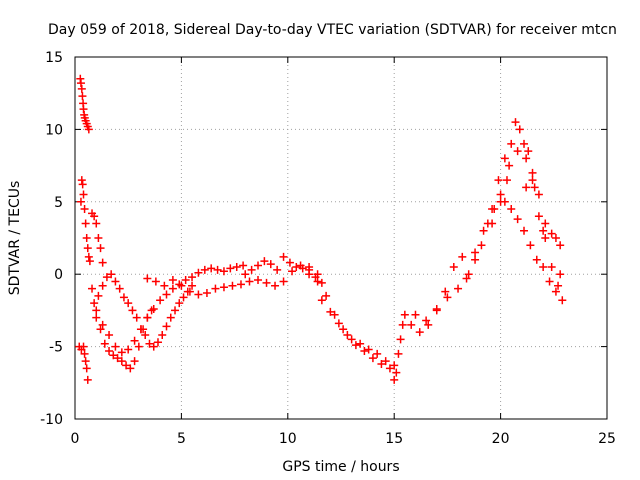 This screenshot has width=640, height=480. I want to click on series-midday, so click(232, 280).